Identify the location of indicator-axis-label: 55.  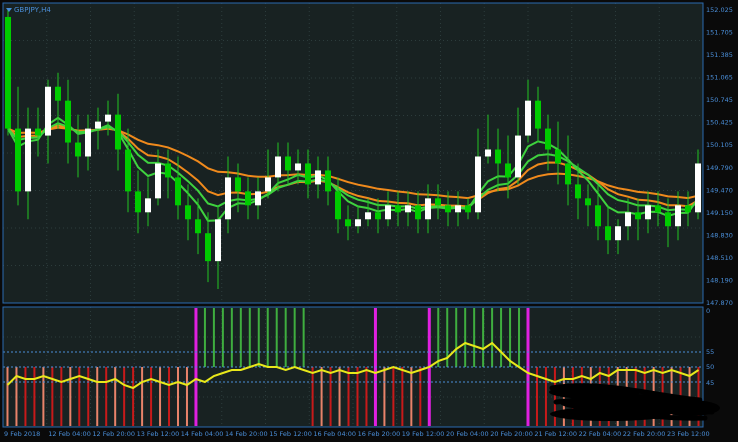
(710, 352).